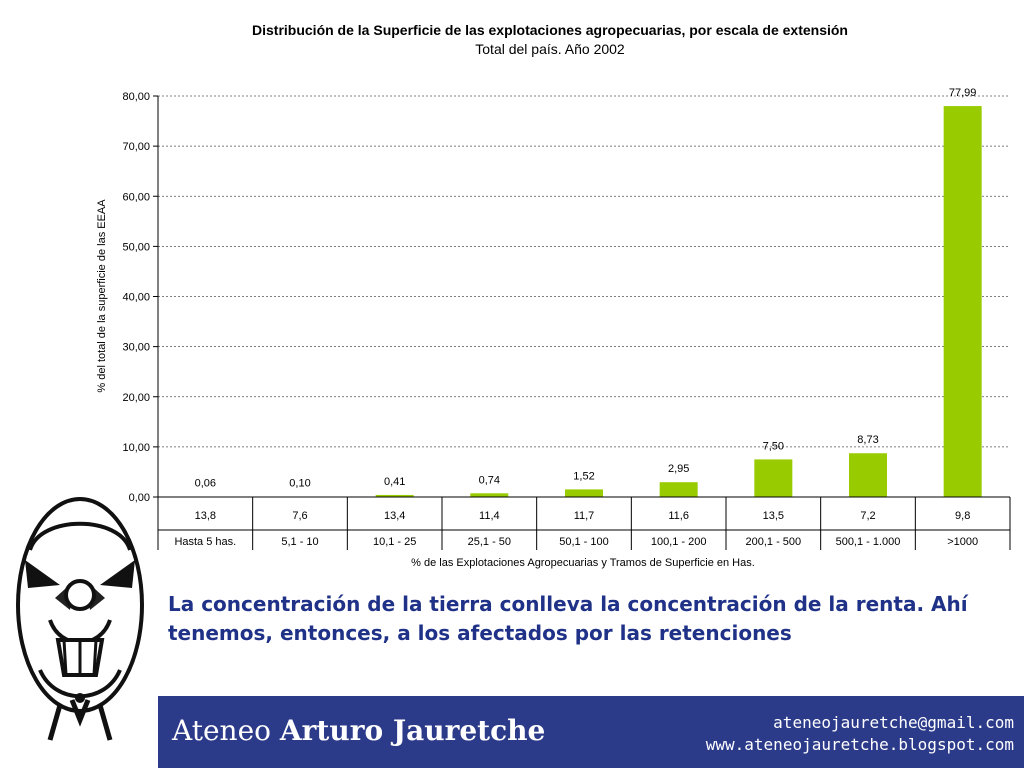  I want to click on data-label: 0,06, so click(205, 484).